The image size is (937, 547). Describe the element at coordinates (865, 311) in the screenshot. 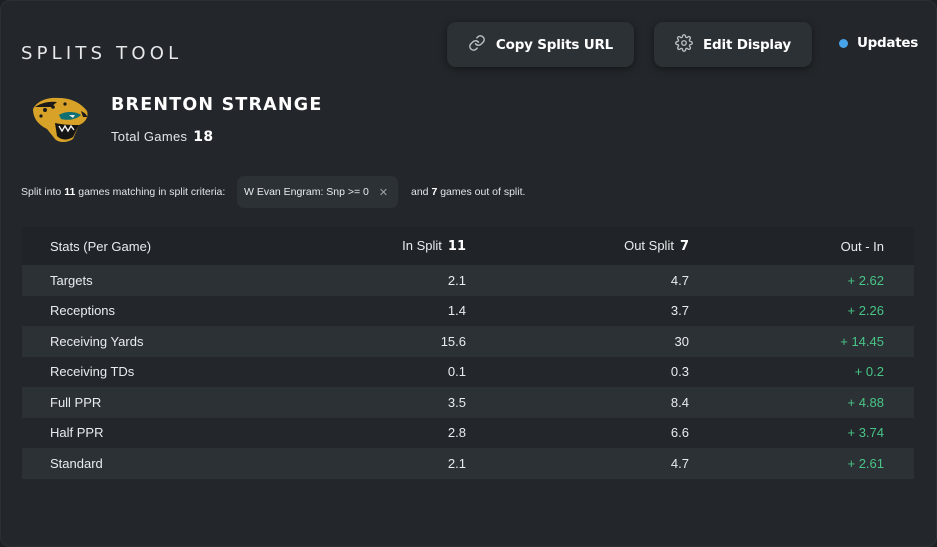

I see `diff-value: + 2.26` at that location.